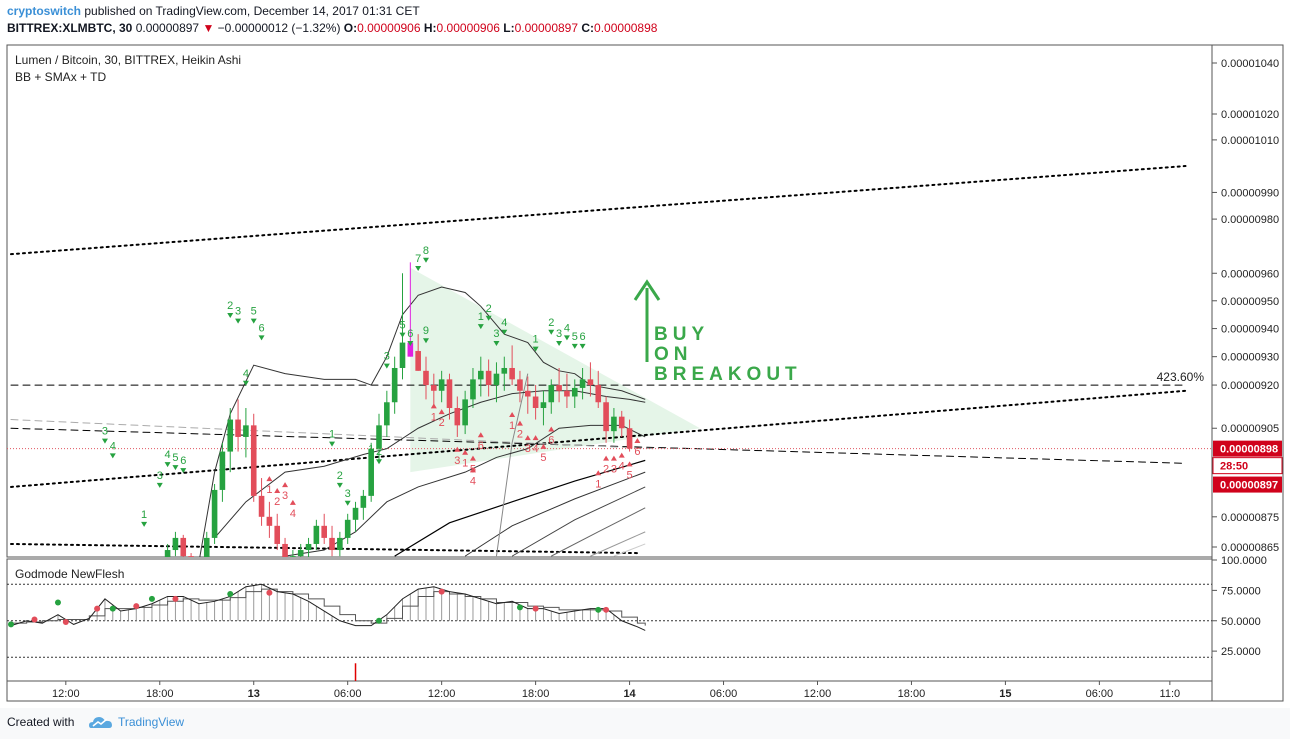 The width and height of the screenshot is (1290, 739). I want to click on open-value: 0.00000906, so click(389, 28).